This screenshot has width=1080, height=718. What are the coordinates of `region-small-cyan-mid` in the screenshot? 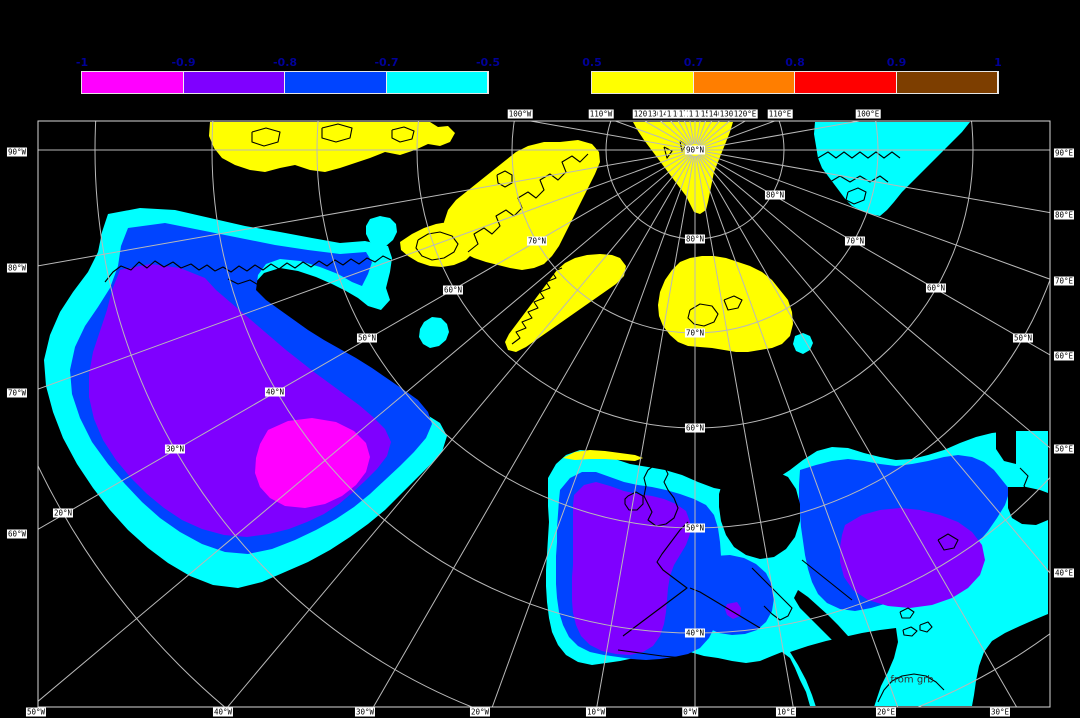 It's located at (434, 332).